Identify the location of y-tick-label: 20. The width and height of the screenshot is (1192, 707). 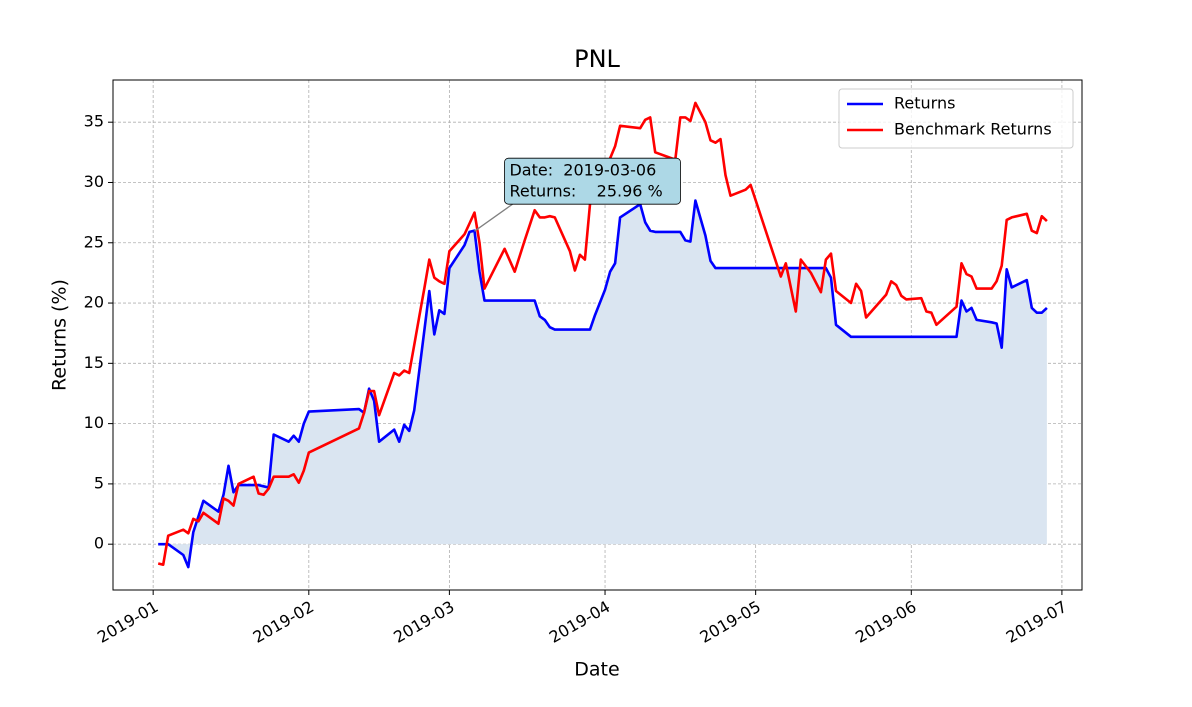
(94, 302).